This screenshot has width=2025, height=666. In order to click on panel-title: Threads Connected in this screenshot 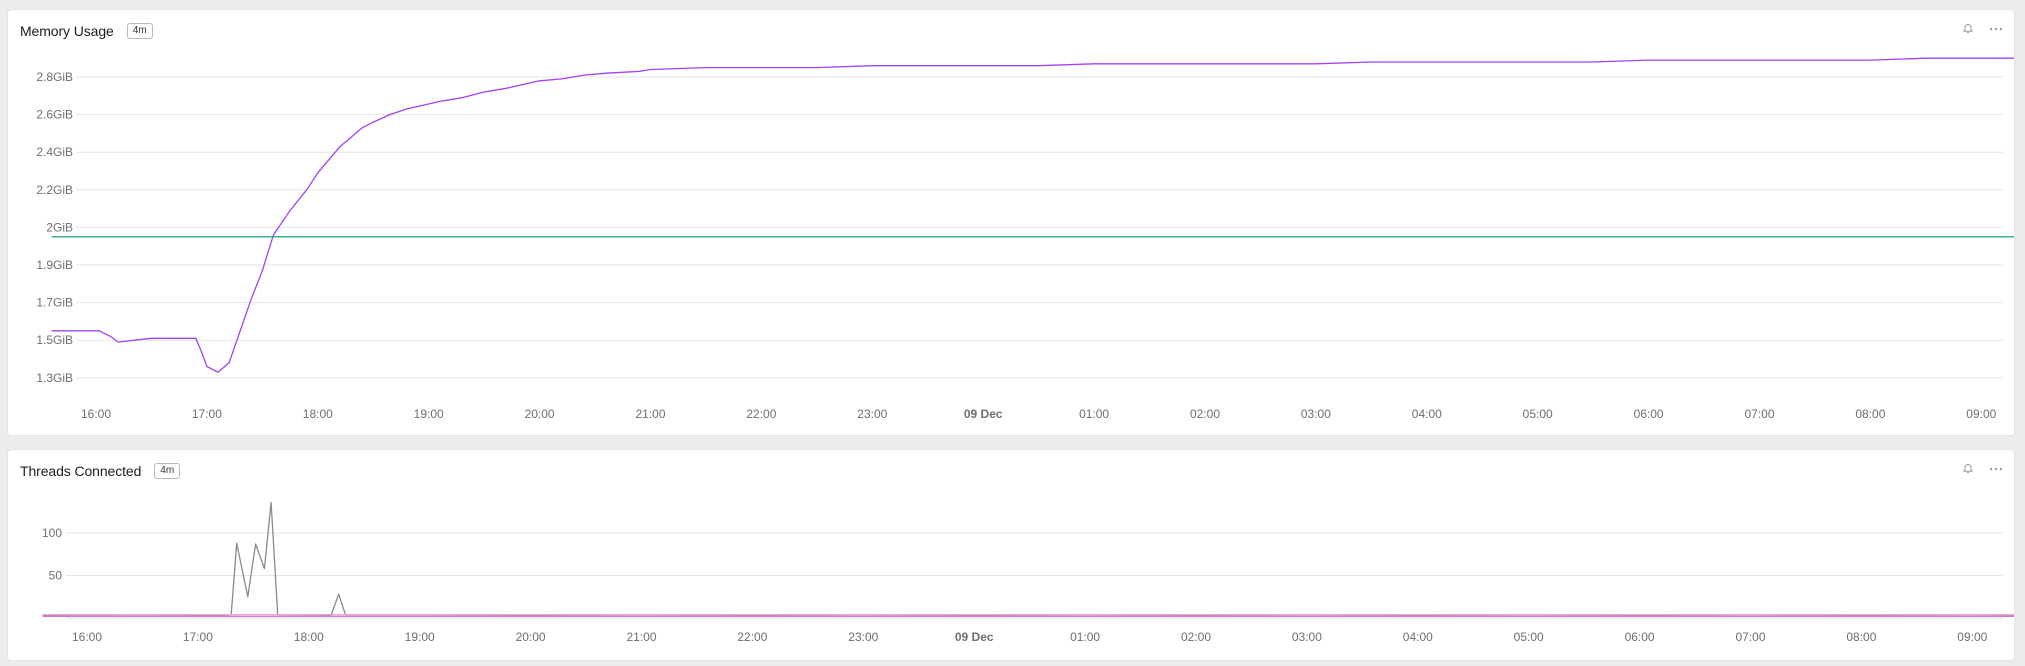, I will do `click(81, 471)`.